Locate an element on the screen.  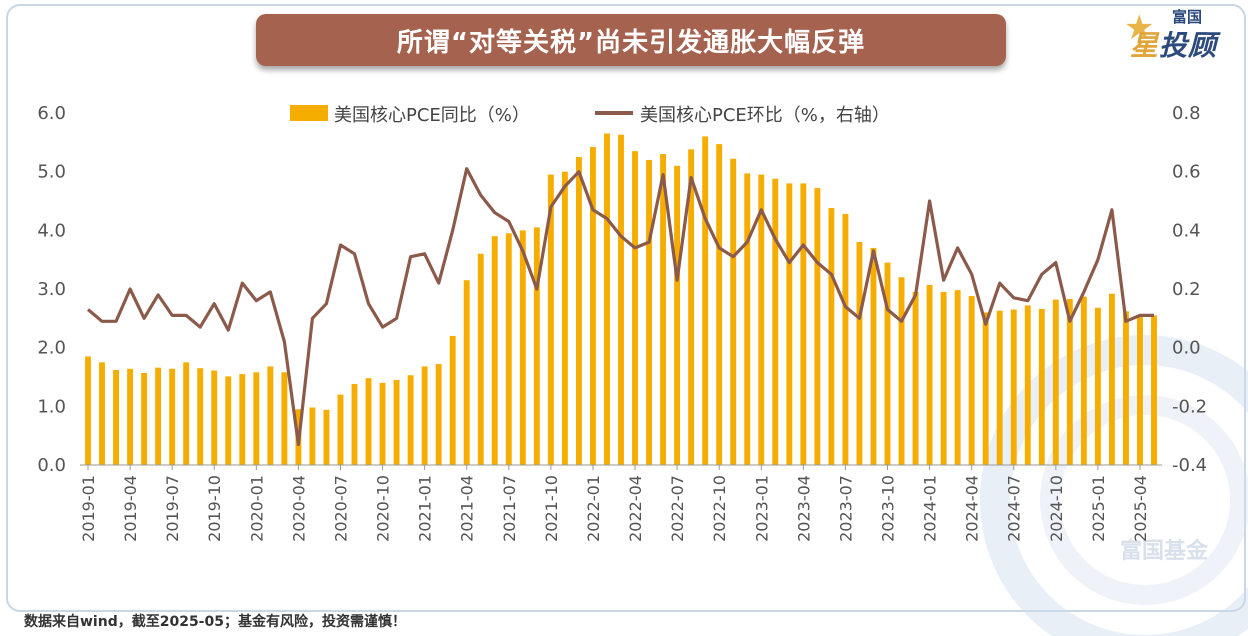
watermark: 富国基金 is located at coordinates (1114, 485).